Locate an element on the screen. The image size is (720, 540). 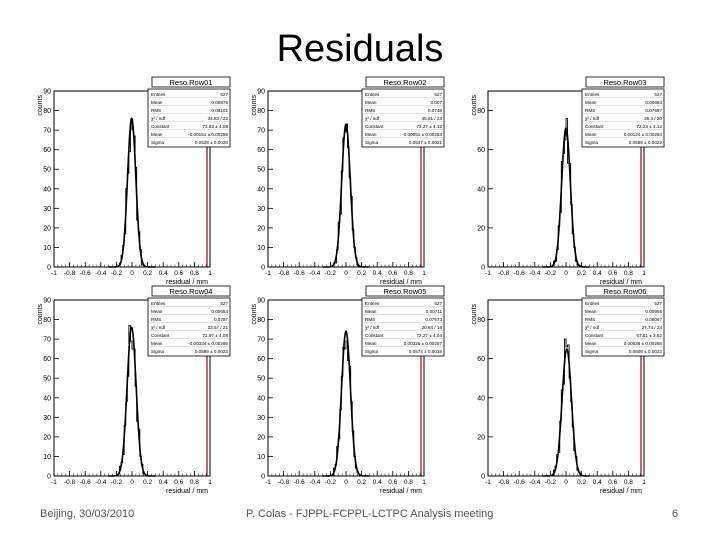
stats-value: 0.00878 is located at coordinates (219, 102).